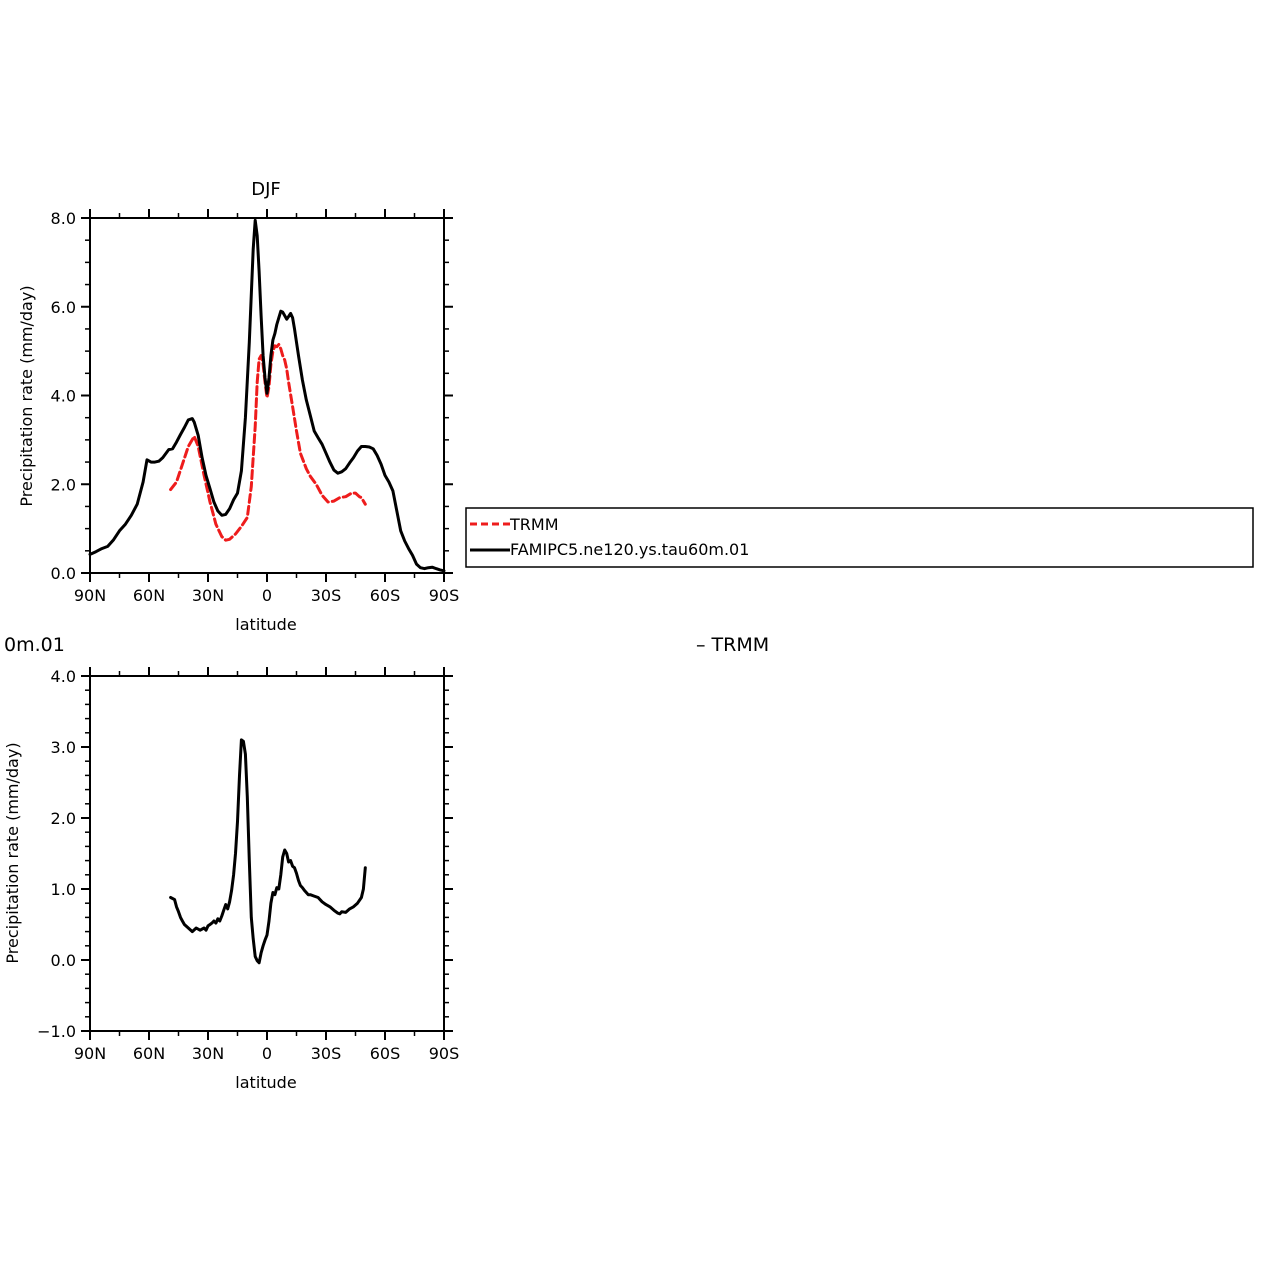  What do you see at coordinates (63, 307) in the screenshot?
I see `y-tick-label: 6.0` at bounding box center [63, 307].